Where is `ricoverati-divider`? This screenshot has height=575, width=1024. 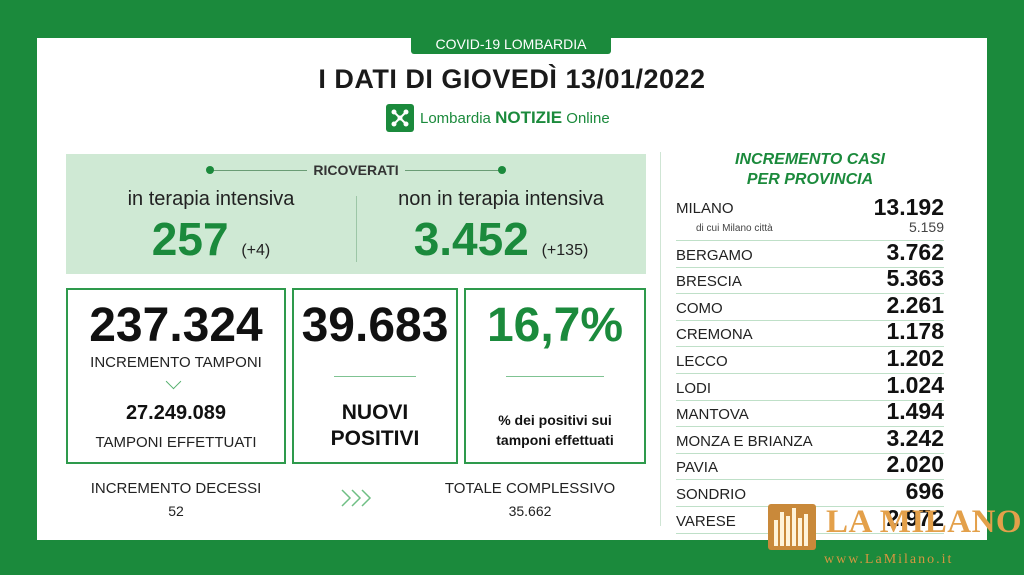 ricoverati-divider is located at coordinates (356, 229).